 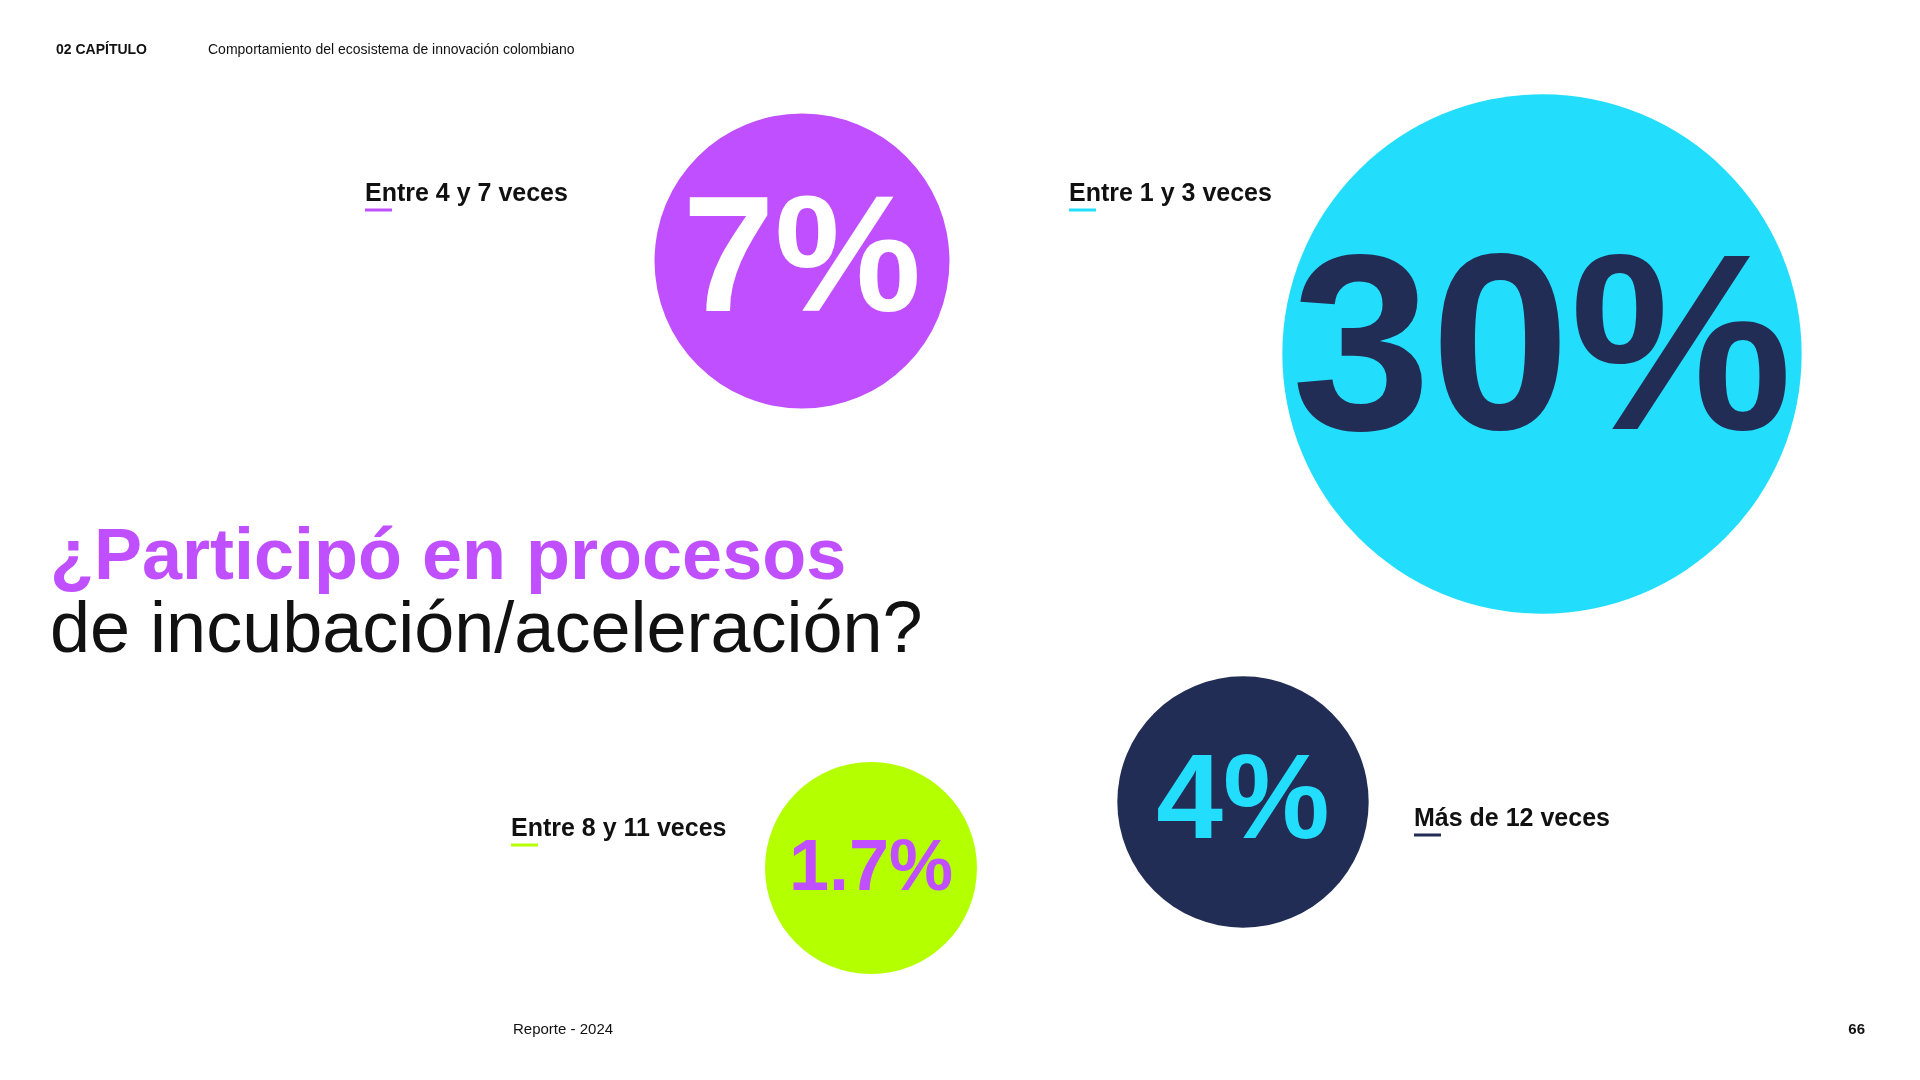 I want to click on text: 66, so click(x=1856, y=1028).